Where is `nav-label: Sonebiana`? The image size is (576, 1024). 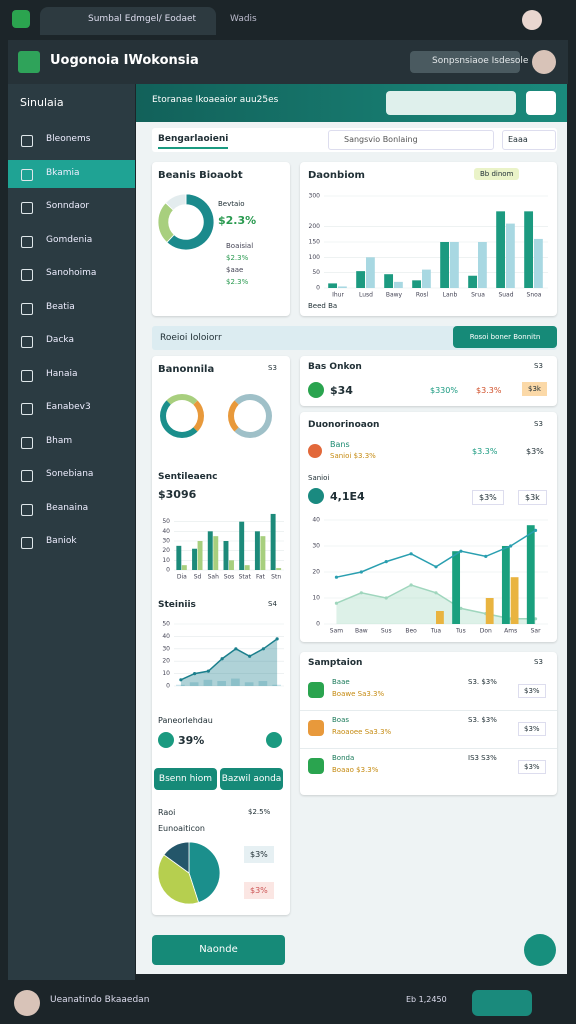 nav-label: Sonebiana is located at coordinates (70, 474).